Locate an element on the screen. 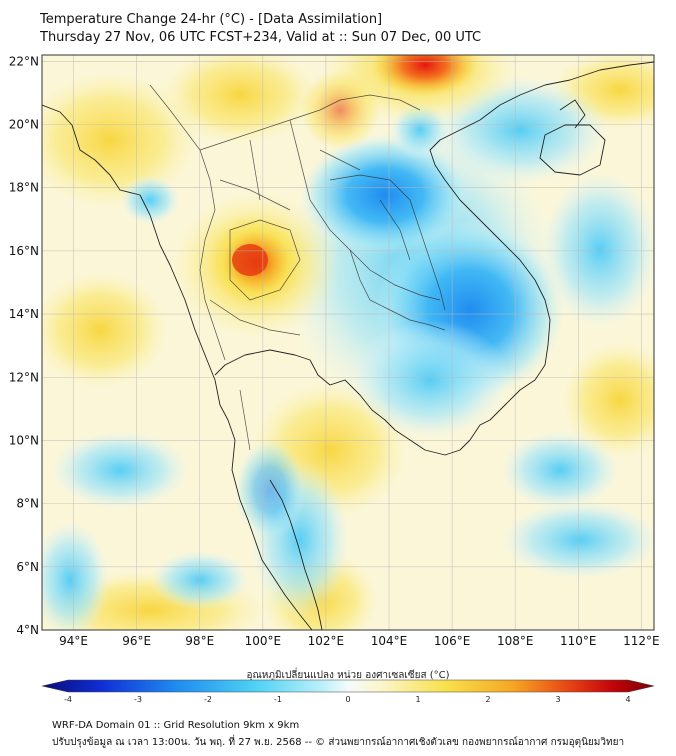 The image size is (676, 756). leizhou is located at coordinates (572, 114).